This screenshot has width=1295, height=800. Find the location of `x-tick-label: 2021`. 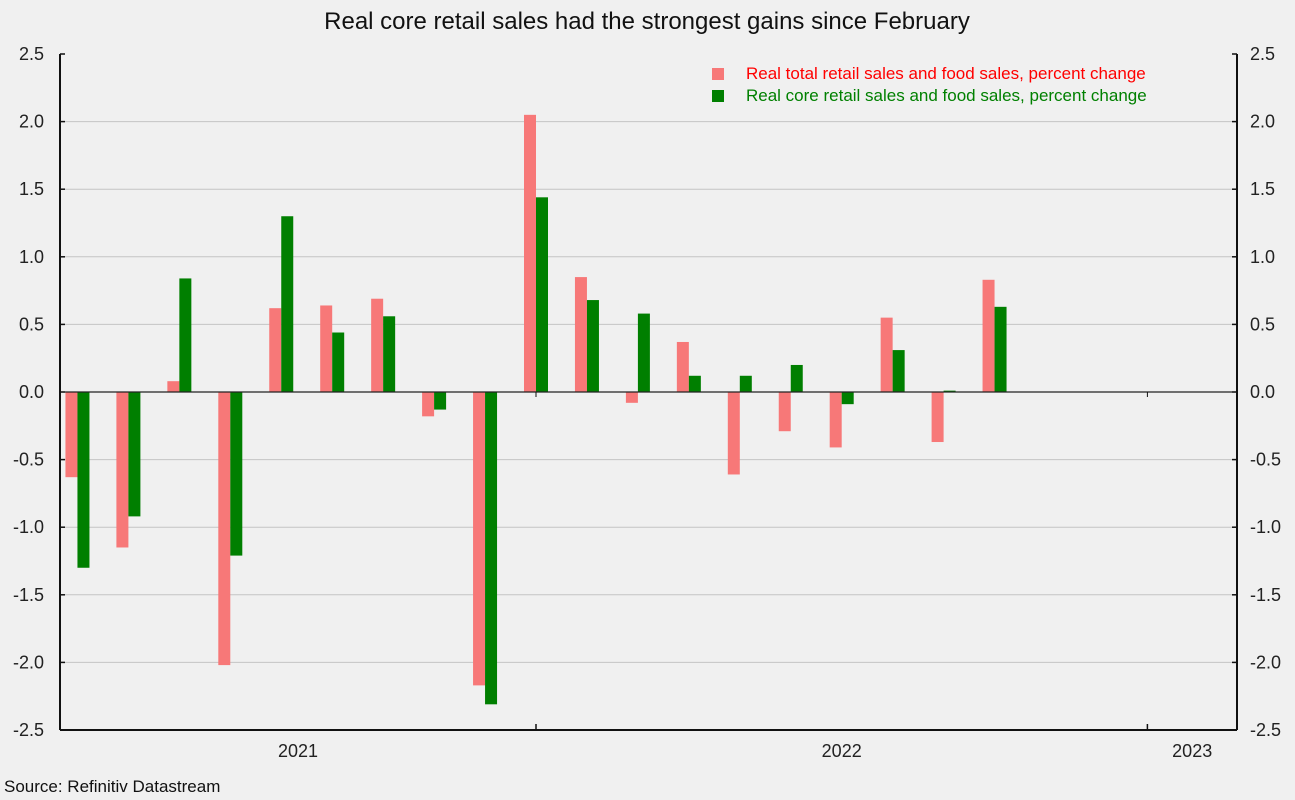

x-tick-label: 2021 is located at coordinates (298, 751).